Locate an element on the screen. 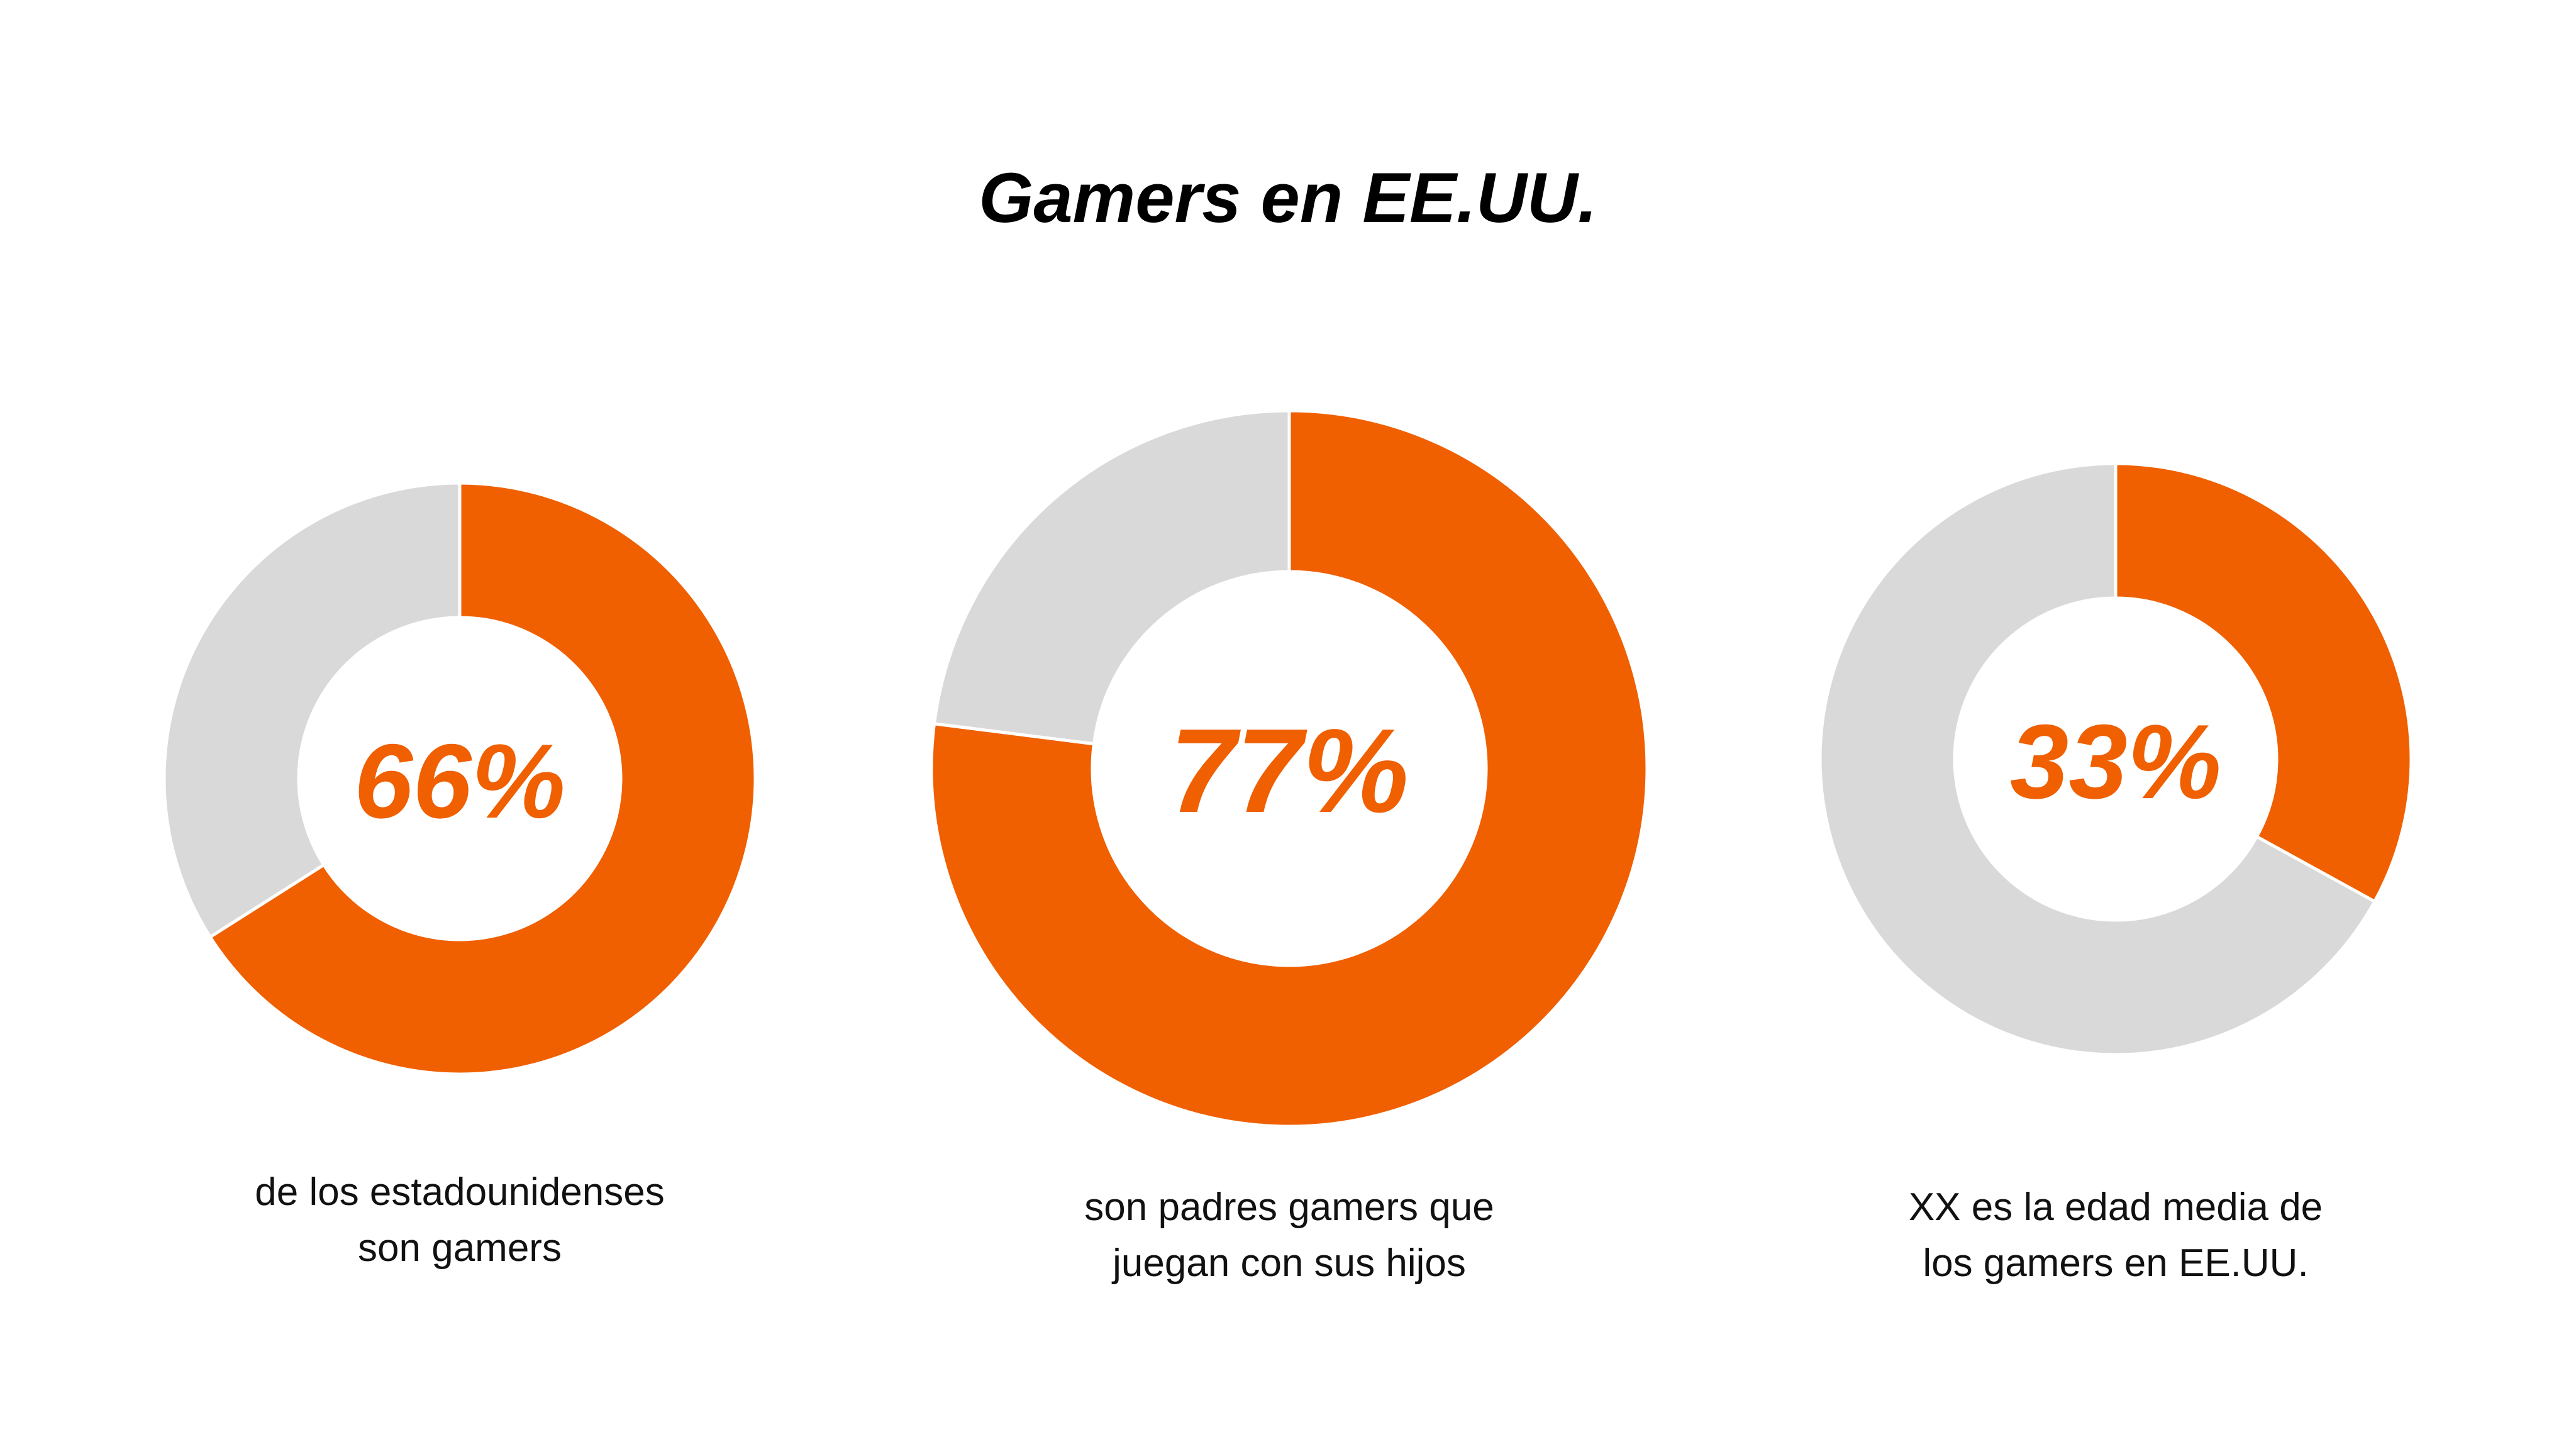  caption-line: son padres gamers que is located at coordinates (1289, 1207).